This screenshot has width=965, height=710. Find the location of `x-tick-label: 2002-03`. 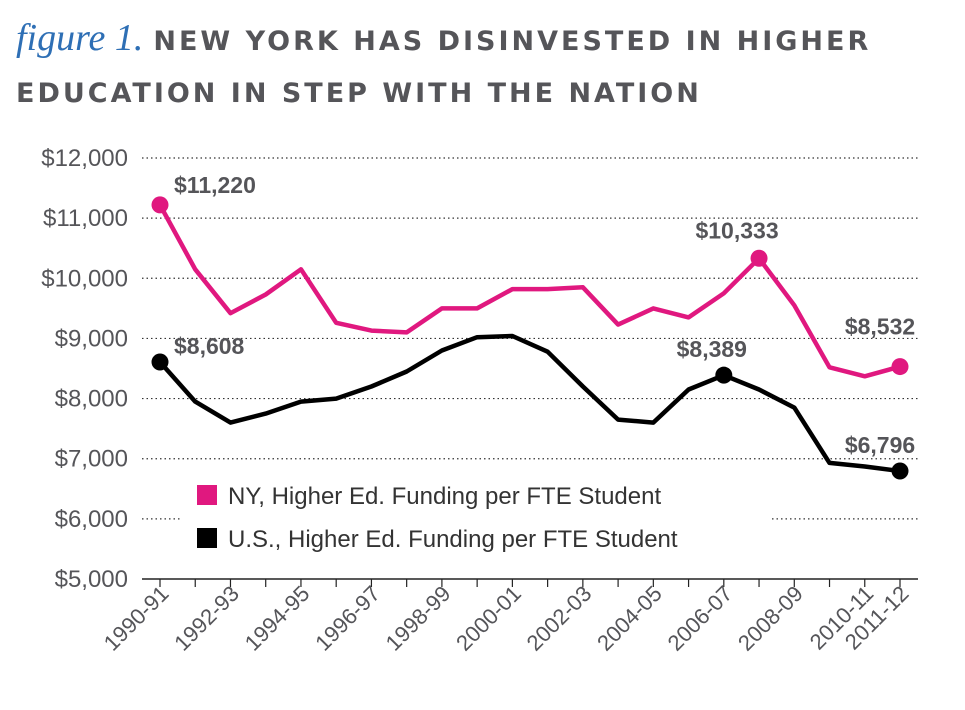

x-tick-label: 2002-03 is located at coordinates (559, 618).